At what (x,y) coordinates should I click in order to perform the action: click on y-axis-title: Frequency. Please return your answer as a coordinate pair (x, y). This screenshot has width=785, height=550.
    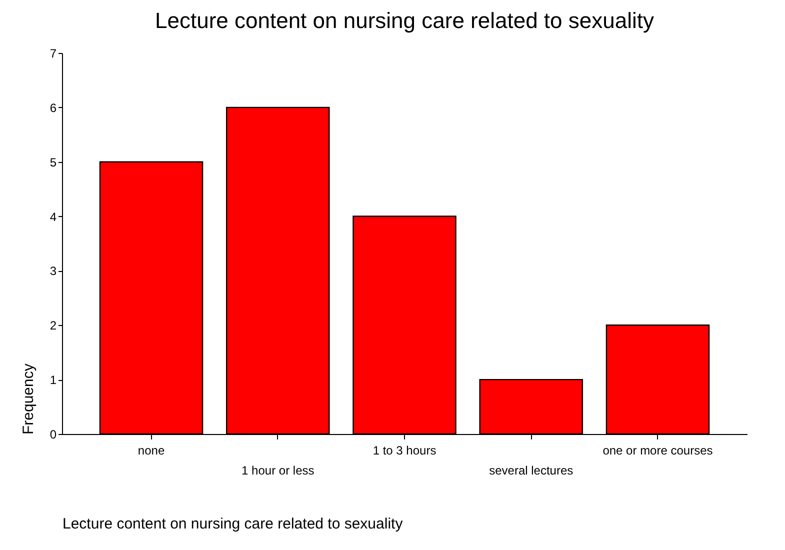
    Looking at the image, I should click on (28, 398).